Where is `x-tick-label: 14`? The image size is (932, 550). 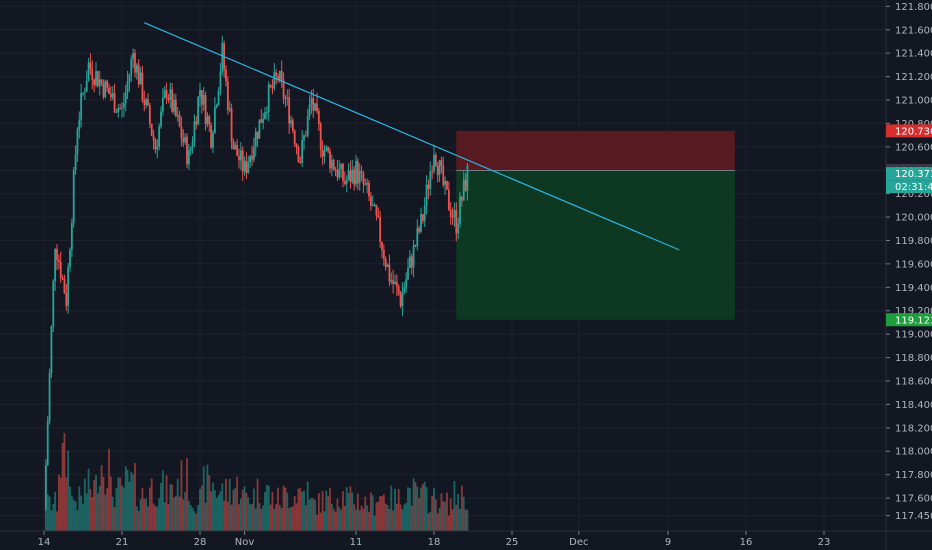
x-tick-label: 14 is located at coordinates (44, 542).